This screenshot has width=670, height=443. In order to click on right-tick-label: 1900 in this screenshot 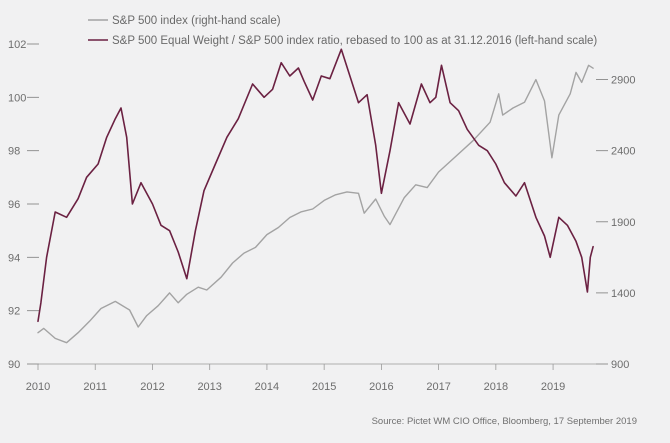, I will do `click(623, 223)`.